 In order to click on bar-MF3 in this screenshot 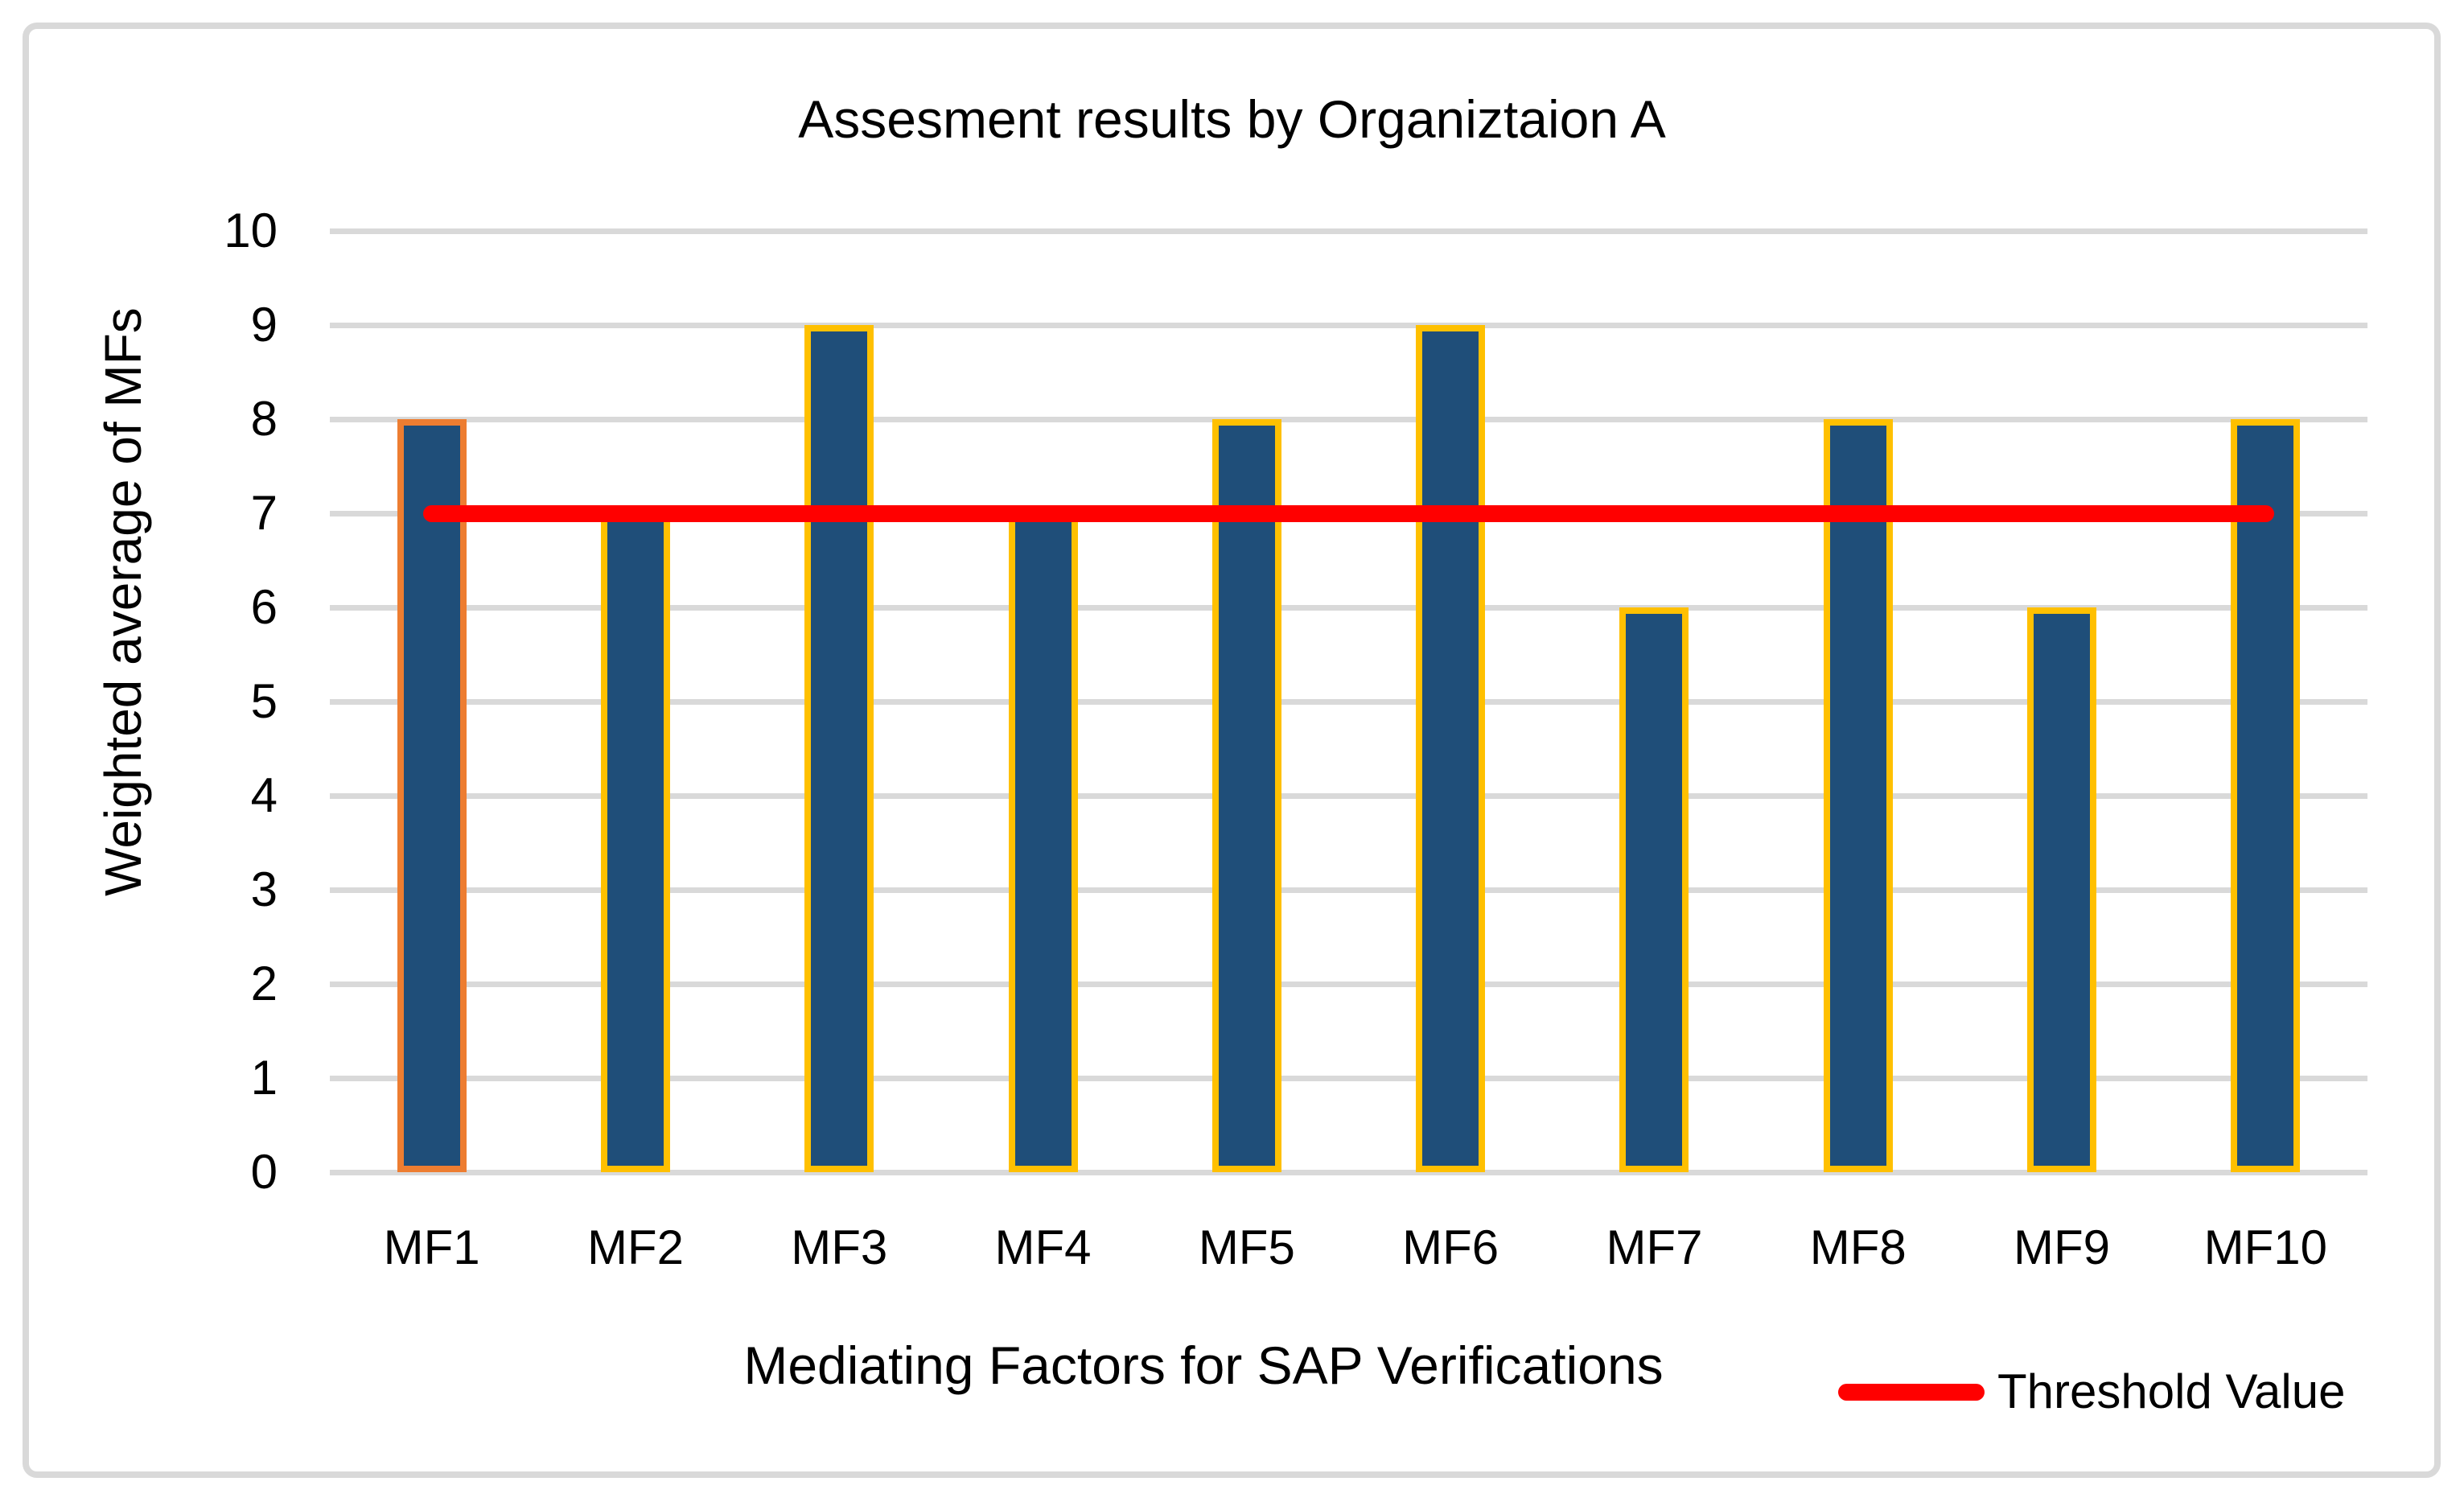, I will do `click(839, 748)`.